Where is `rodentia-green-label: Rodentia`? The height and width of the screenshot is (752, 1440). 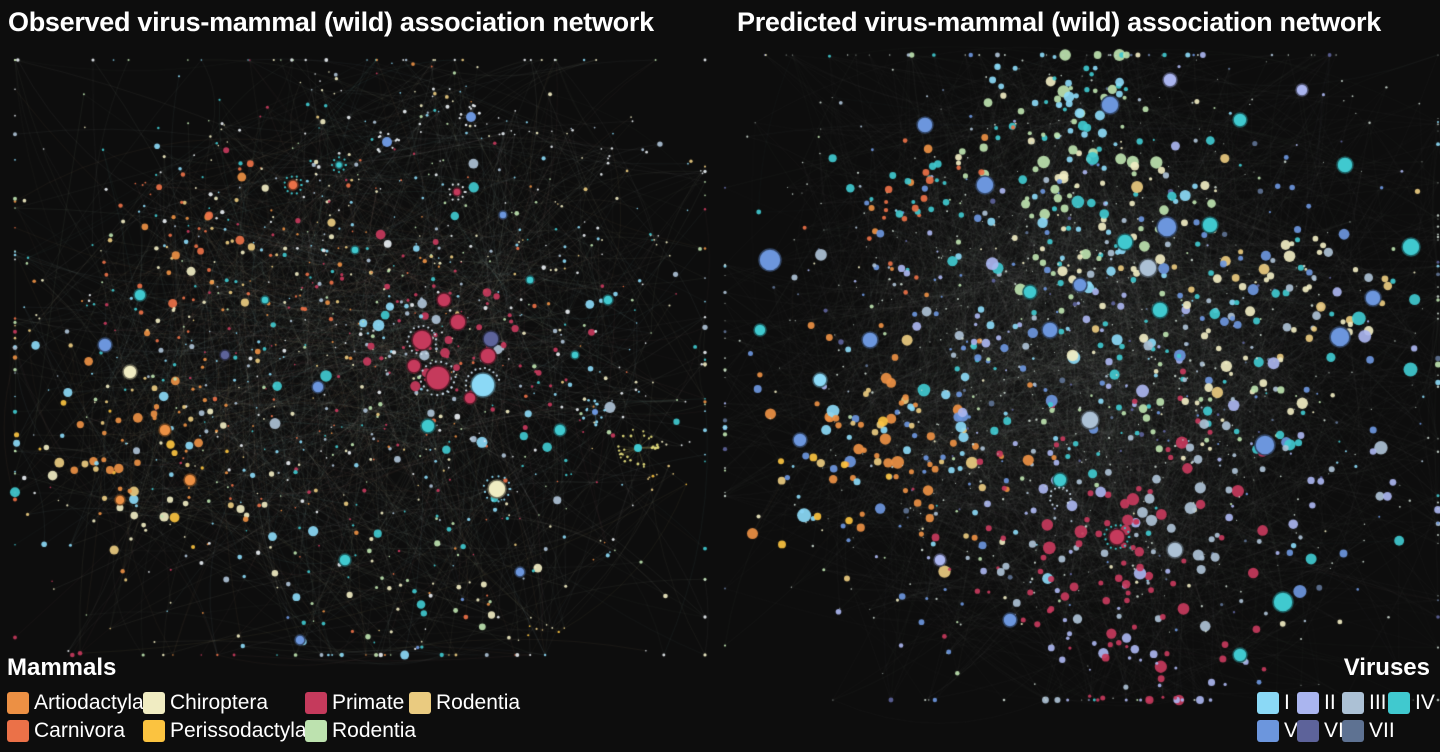 rodentia-green-label: Rodentia is located at coordinates (374, 730).